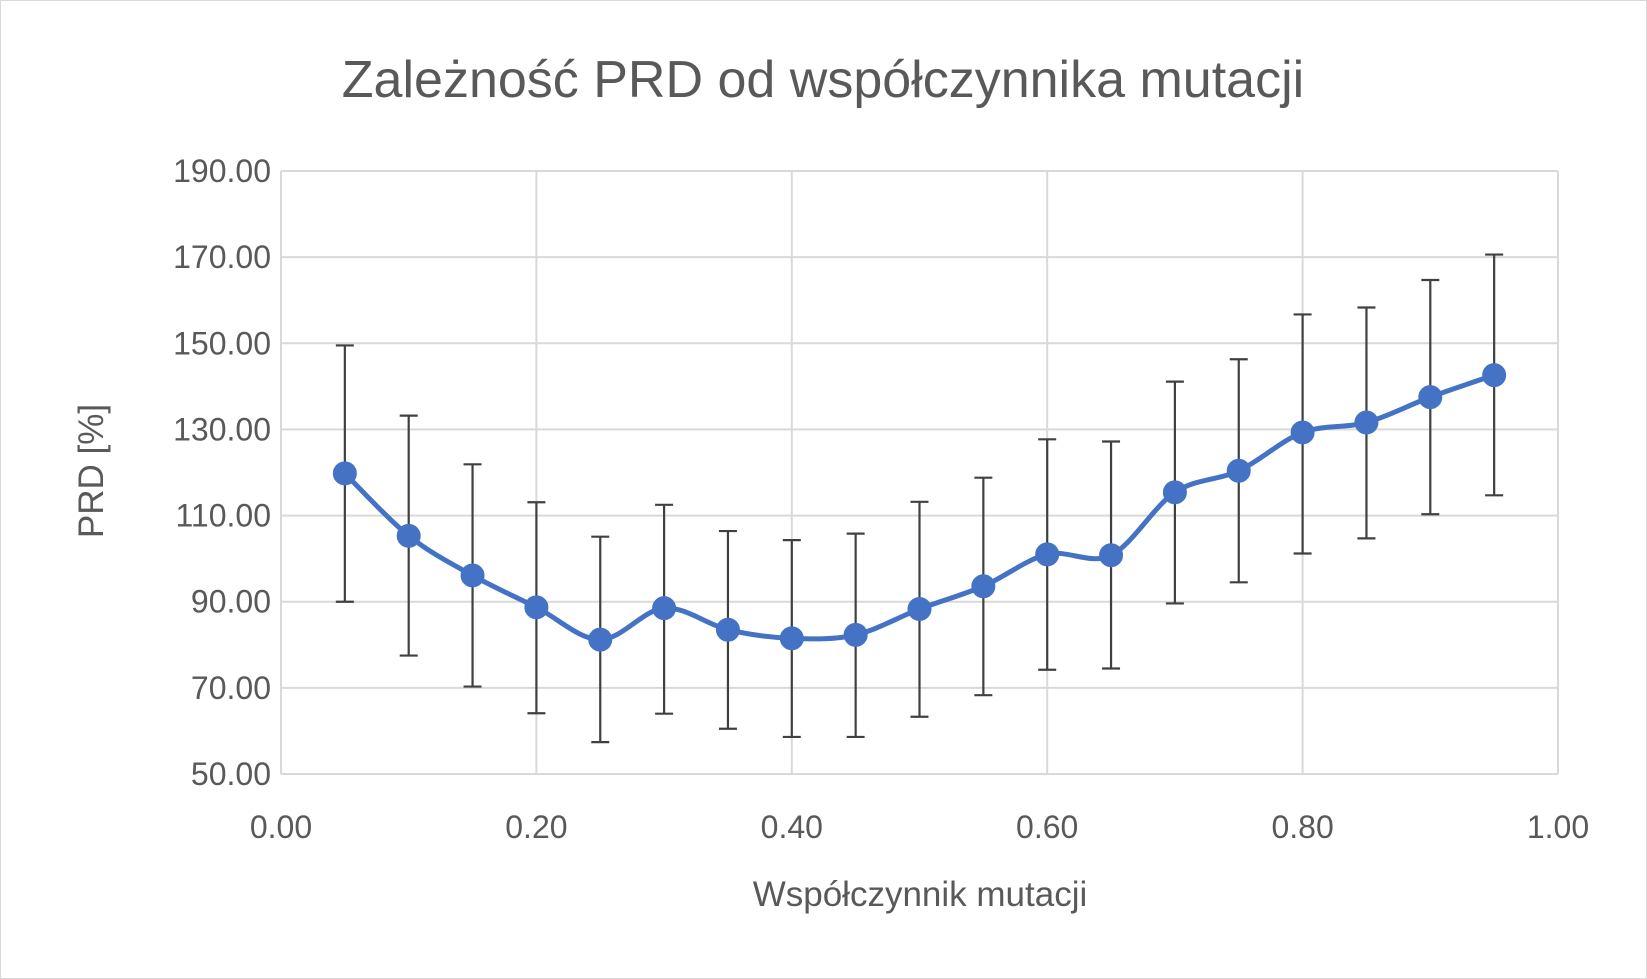 This screenshot has height=979, width=1647. I want to click on y-tick-label: 50.00, so click(231, 774).